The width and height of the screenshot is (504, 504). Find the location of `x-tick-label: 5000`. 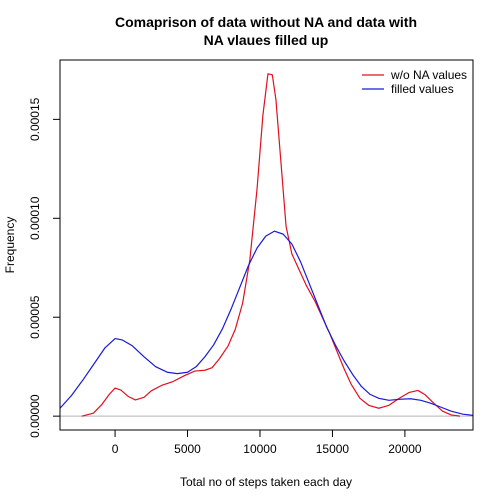

x-tick-label: 5000 is located at coordinates (187, 449).